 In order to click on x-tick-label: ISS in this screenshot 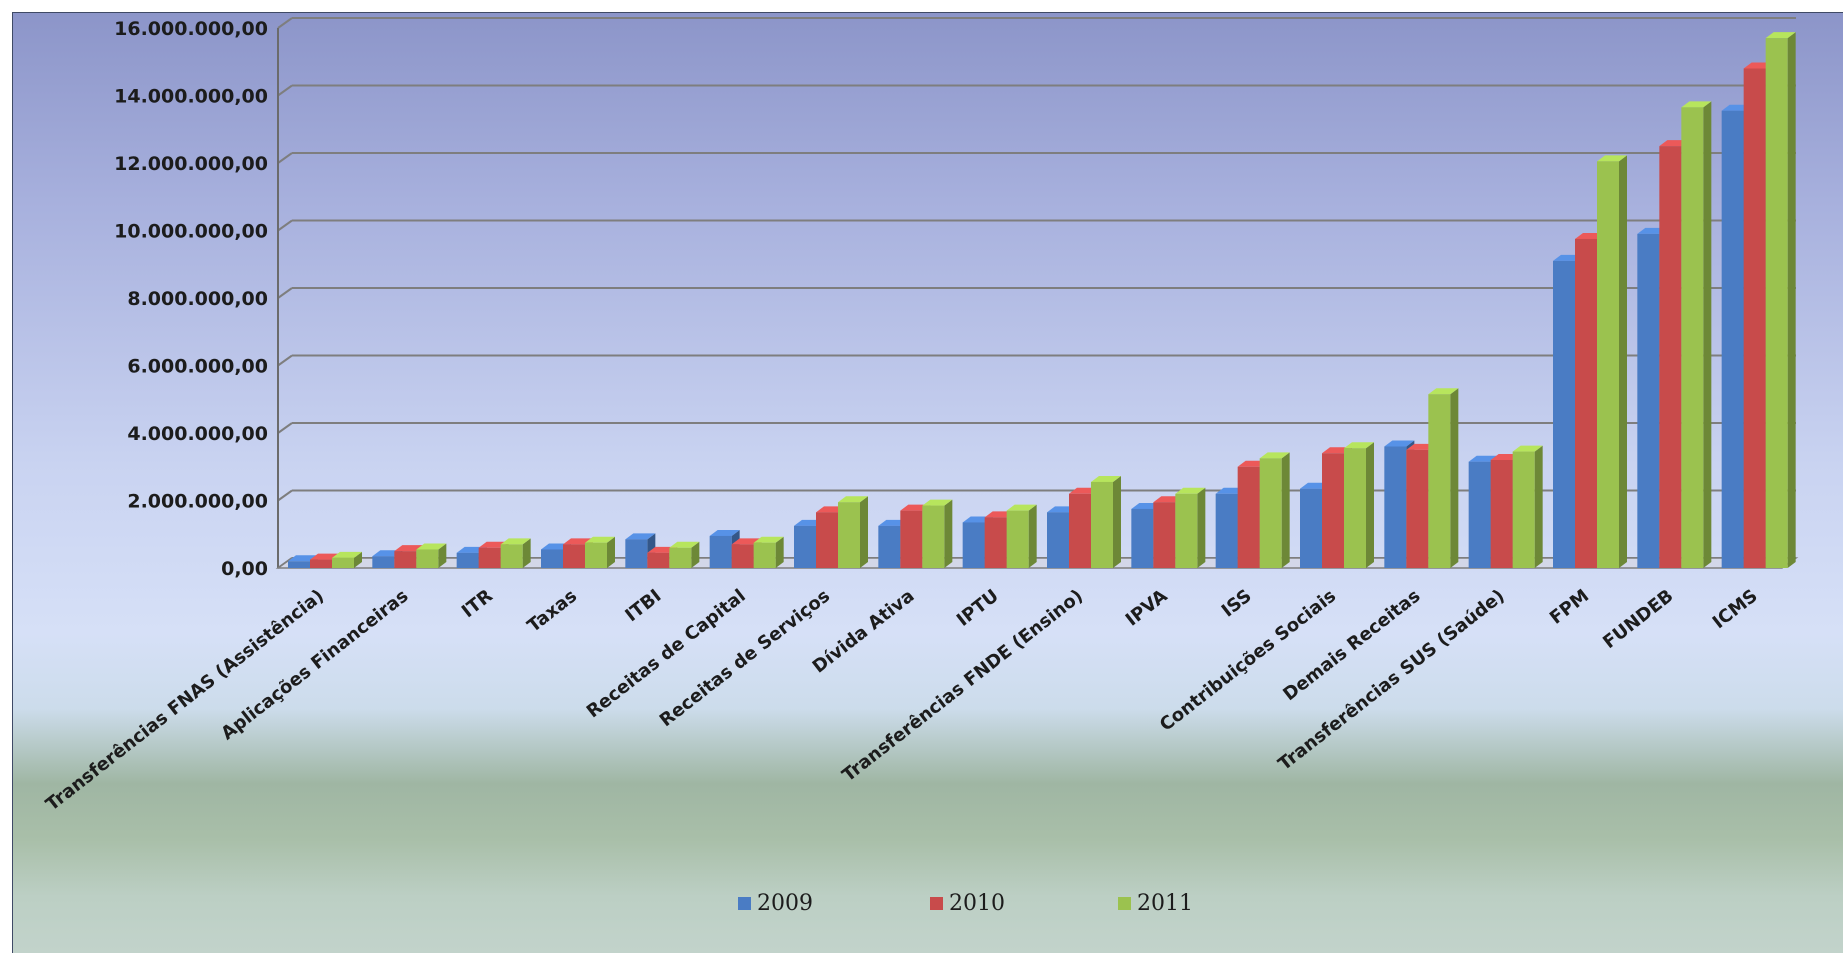, I will do `click(1237, 603)`.